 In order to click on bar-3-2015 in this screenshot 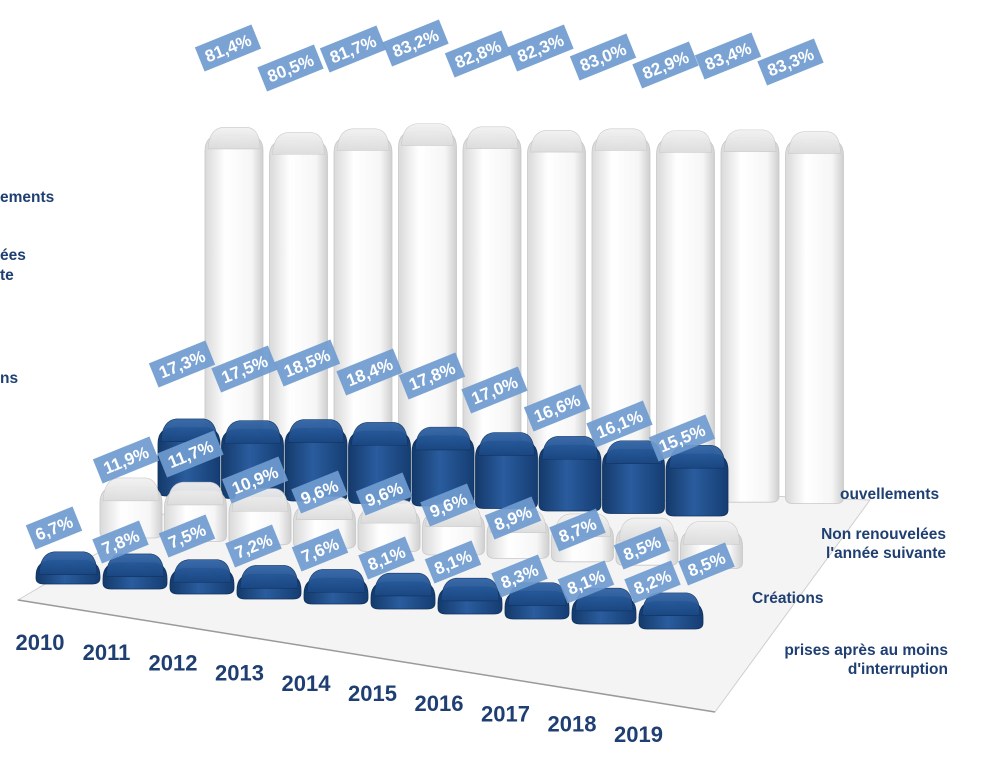, I will do `click(403, 591)`.